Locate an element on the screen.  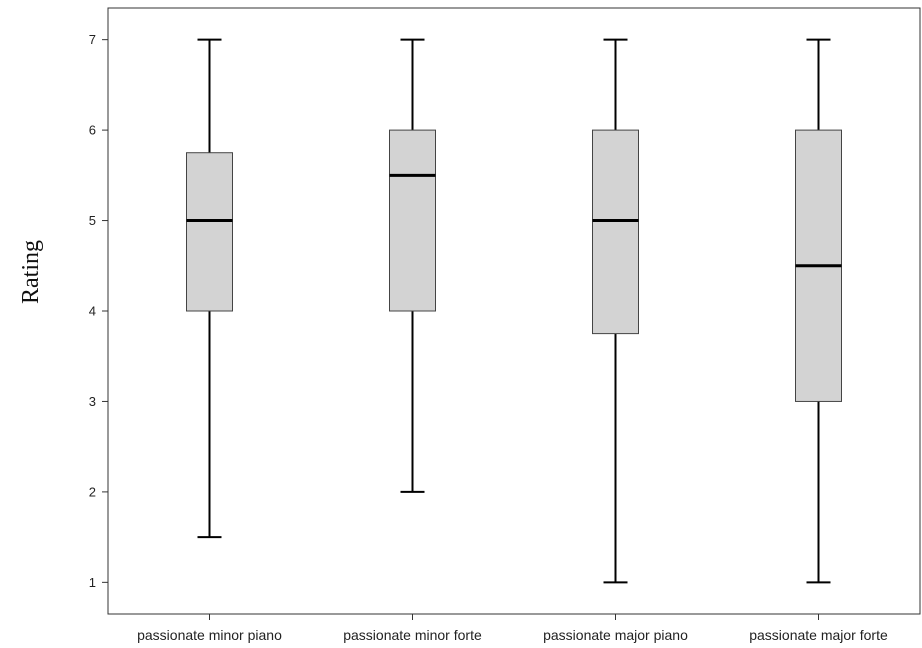
y-tick-label: 7 is located at coordinates (92, 39).